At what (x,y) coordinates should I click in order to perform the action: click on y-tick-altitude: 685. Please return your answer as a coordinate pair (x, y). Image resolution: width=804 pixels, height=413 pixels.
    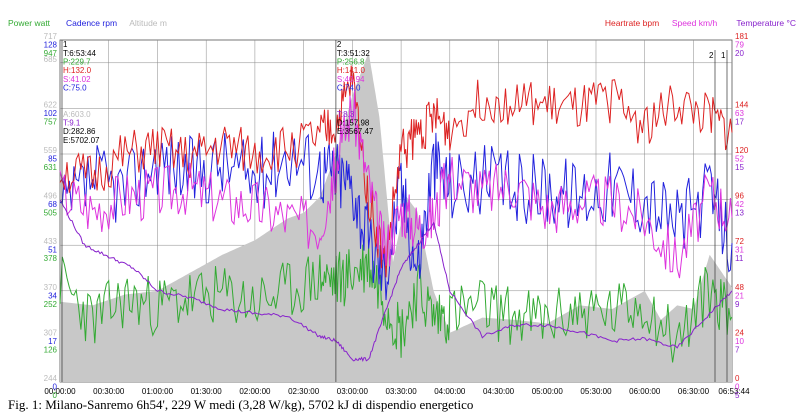
    Looking at the image, I should click on (51, 59).